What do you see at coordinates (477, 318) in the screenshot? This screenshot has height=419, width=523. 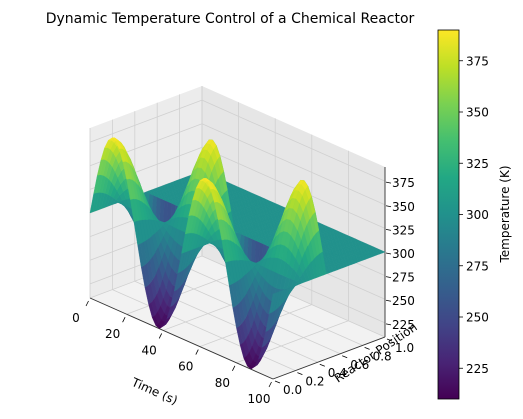 I see `colorbar-tick-label: 250` at bounding box center [477, 318].